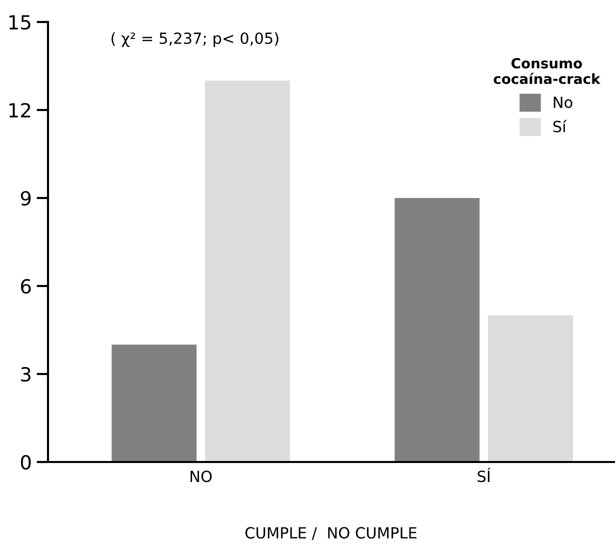 The image size is (616, 559). I want to click on y-tick-label: 0, so click(25, 462).